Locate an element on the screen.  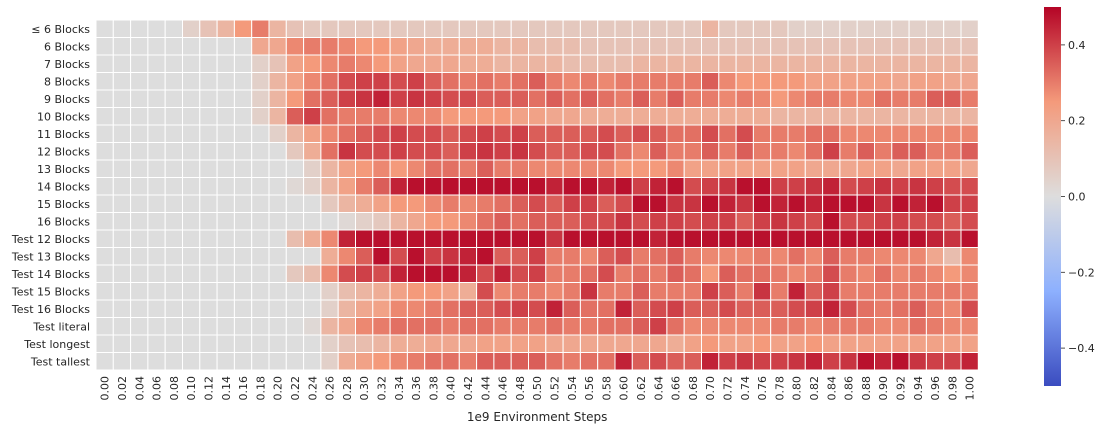
y-tick-label: 12 Blocks is located at coordinates (63, 151).